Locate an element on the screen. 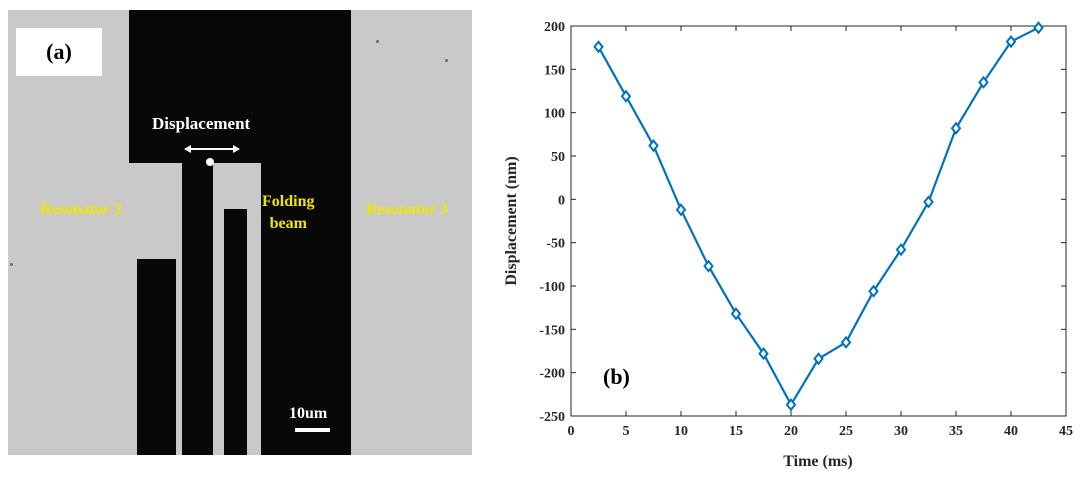  x-tick-label: 20 is located at coordinates (791, 431).